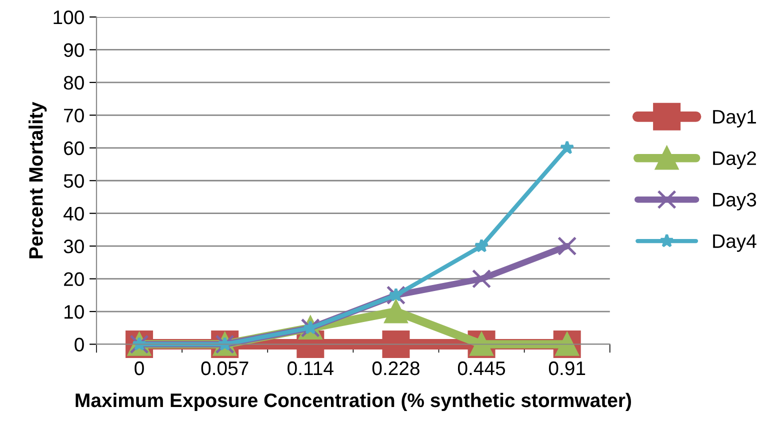  I want to click on x-tick-label: 0.445, so click(482, 368).